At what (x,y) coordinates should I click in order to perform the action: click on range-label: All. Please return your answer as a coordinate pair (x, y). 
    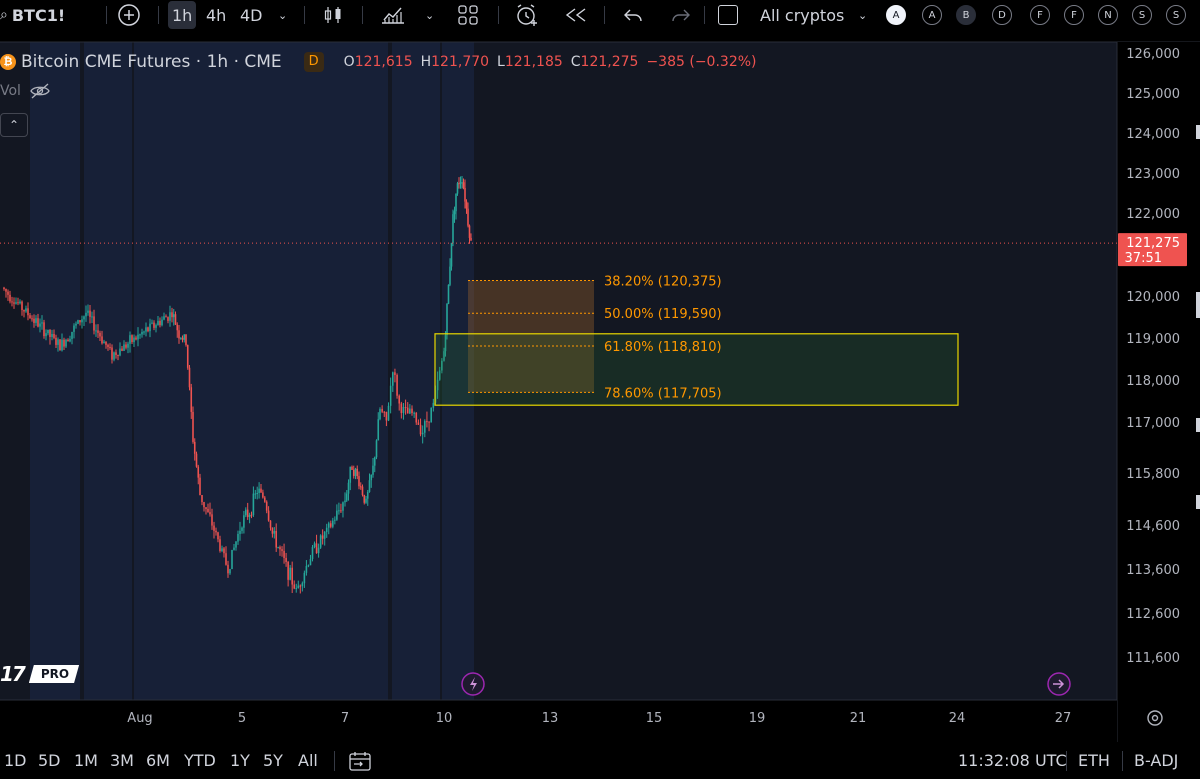
    Looking at the image, I should click on (308, 760).